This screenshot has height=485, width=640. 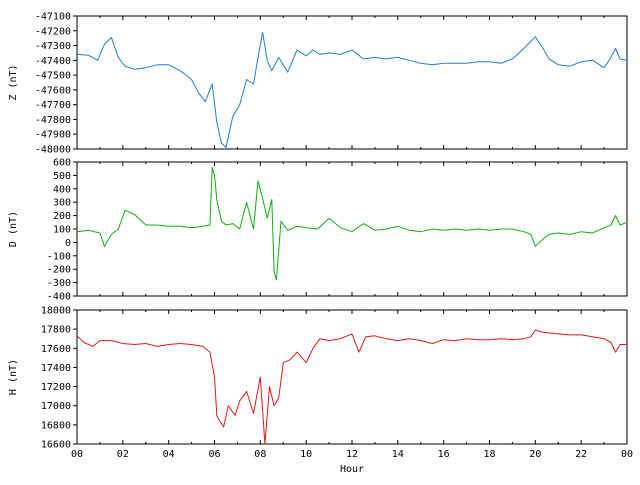 What do you see at coordinates (62, 216) in the screenshot?
I see `y-tick-label-D-4: 200` at bounding box center [62, 216].